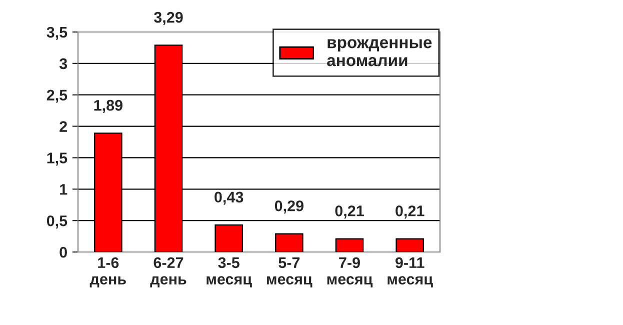  Describe the element at coordinates (57, 159) in the screenshot. I see `y-tick-label: 1,5` at that location.